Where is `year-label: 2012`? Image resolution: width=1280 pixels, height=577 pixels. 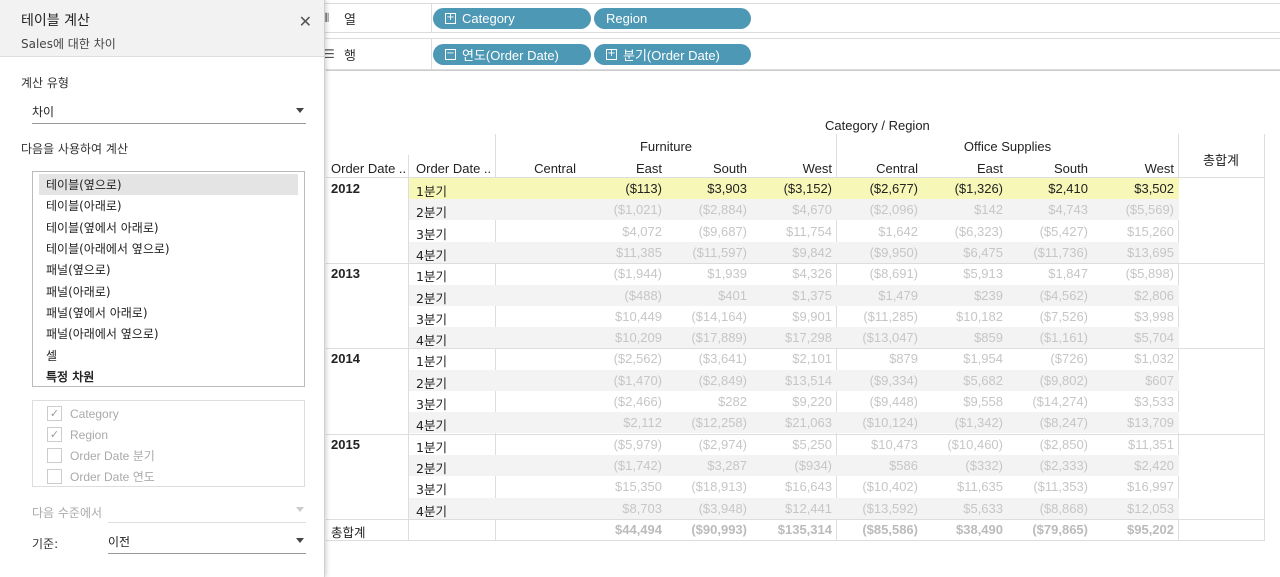
year-label: 2012 is located at coordinates (345, 188).